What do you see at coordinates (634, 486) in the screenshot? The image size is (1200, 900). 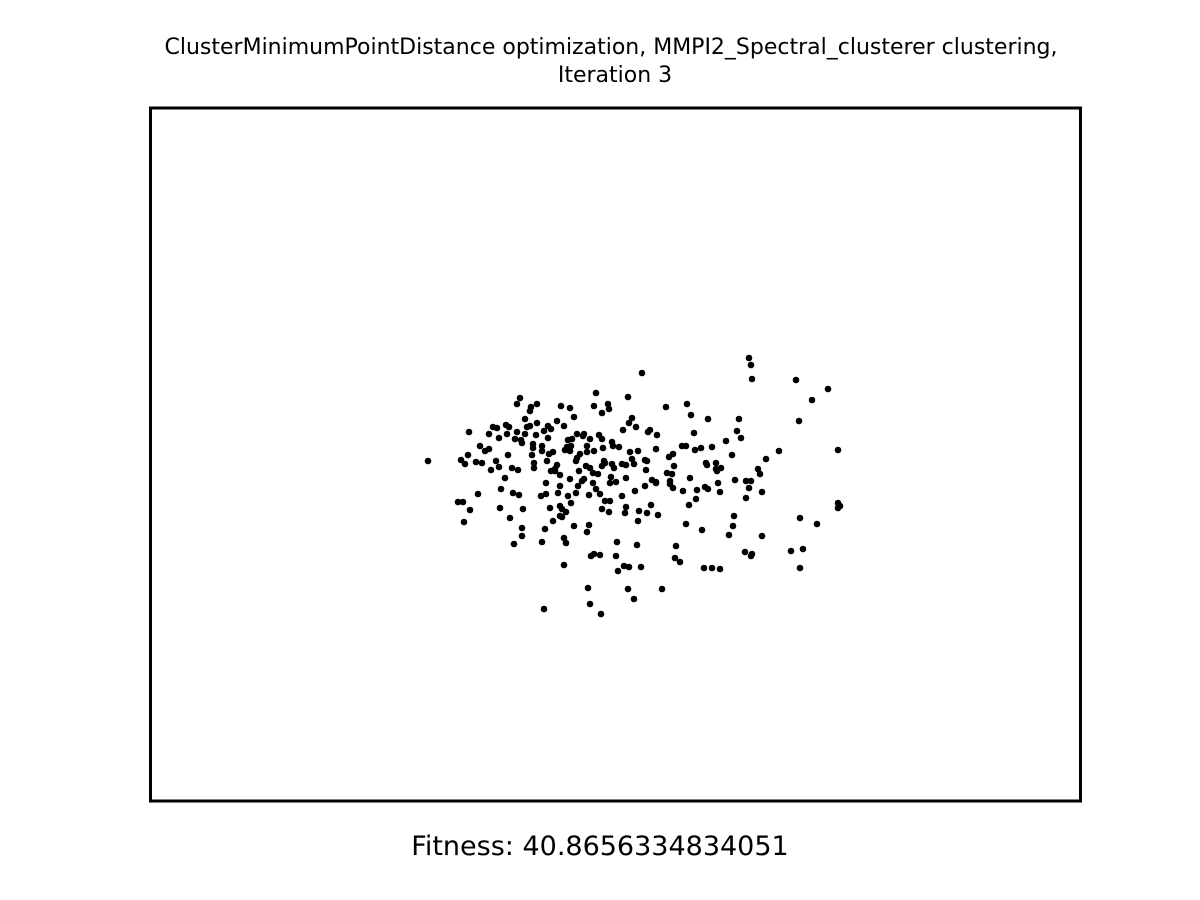 I see `scatter-points` at bounding box center [634, 486].